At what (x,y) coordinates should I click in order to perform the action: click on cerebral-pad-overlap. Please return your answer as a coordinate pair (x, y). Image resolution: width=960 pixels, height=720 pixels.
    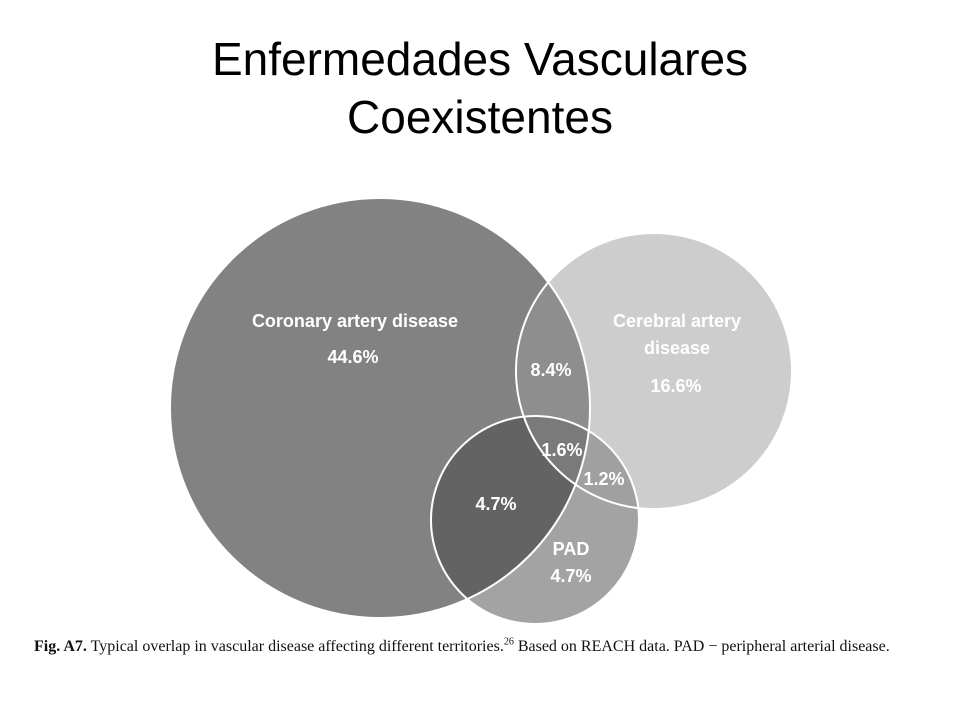
    Looking at the image, I should click on (577, 462).